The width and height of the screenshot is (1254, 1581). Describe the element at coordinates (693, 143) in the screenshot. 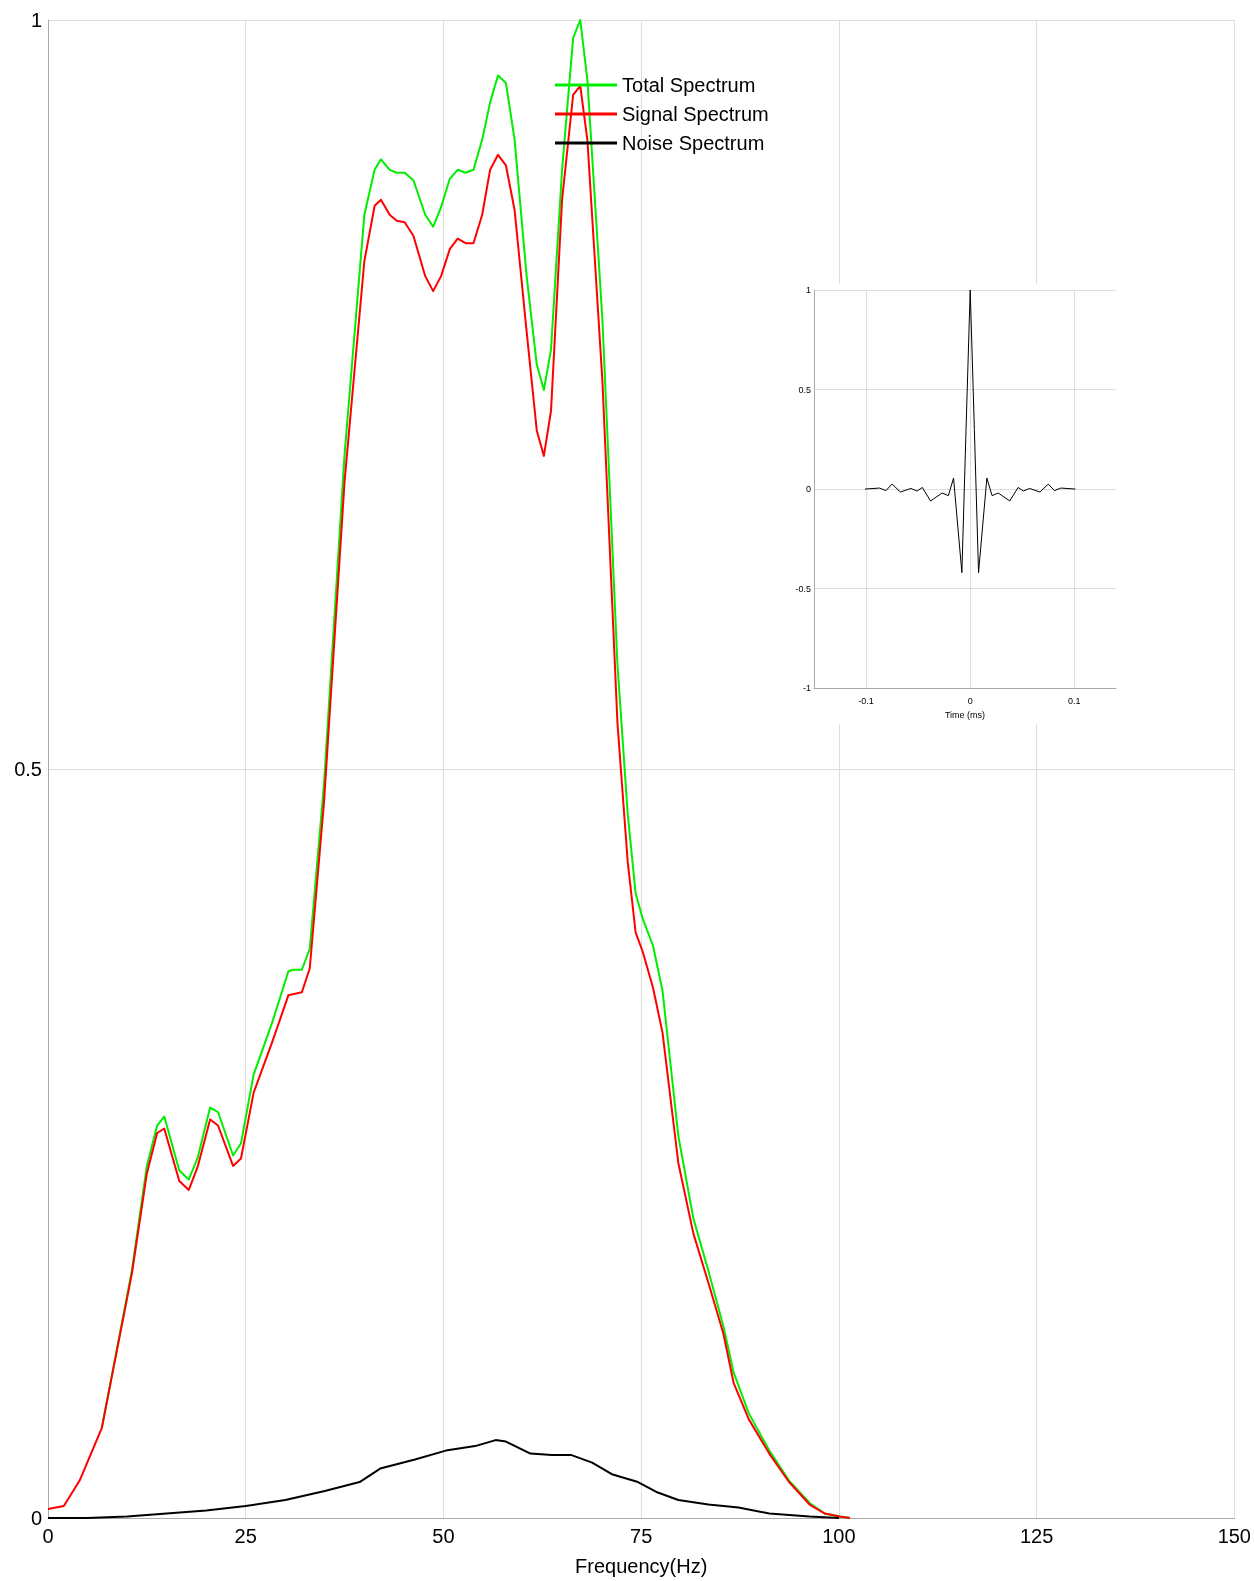

I see `legend-label: Noise Spectrum` at that location.